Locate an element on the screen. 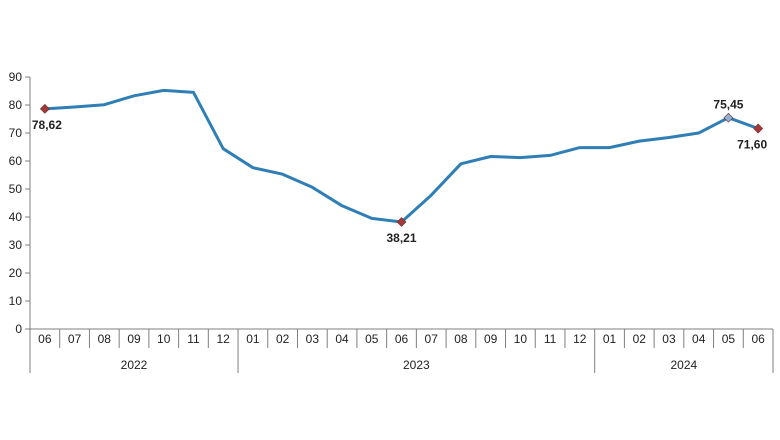 The image size is (780, 440). y-tick-label: 20 is located at coordinates (16, 273).